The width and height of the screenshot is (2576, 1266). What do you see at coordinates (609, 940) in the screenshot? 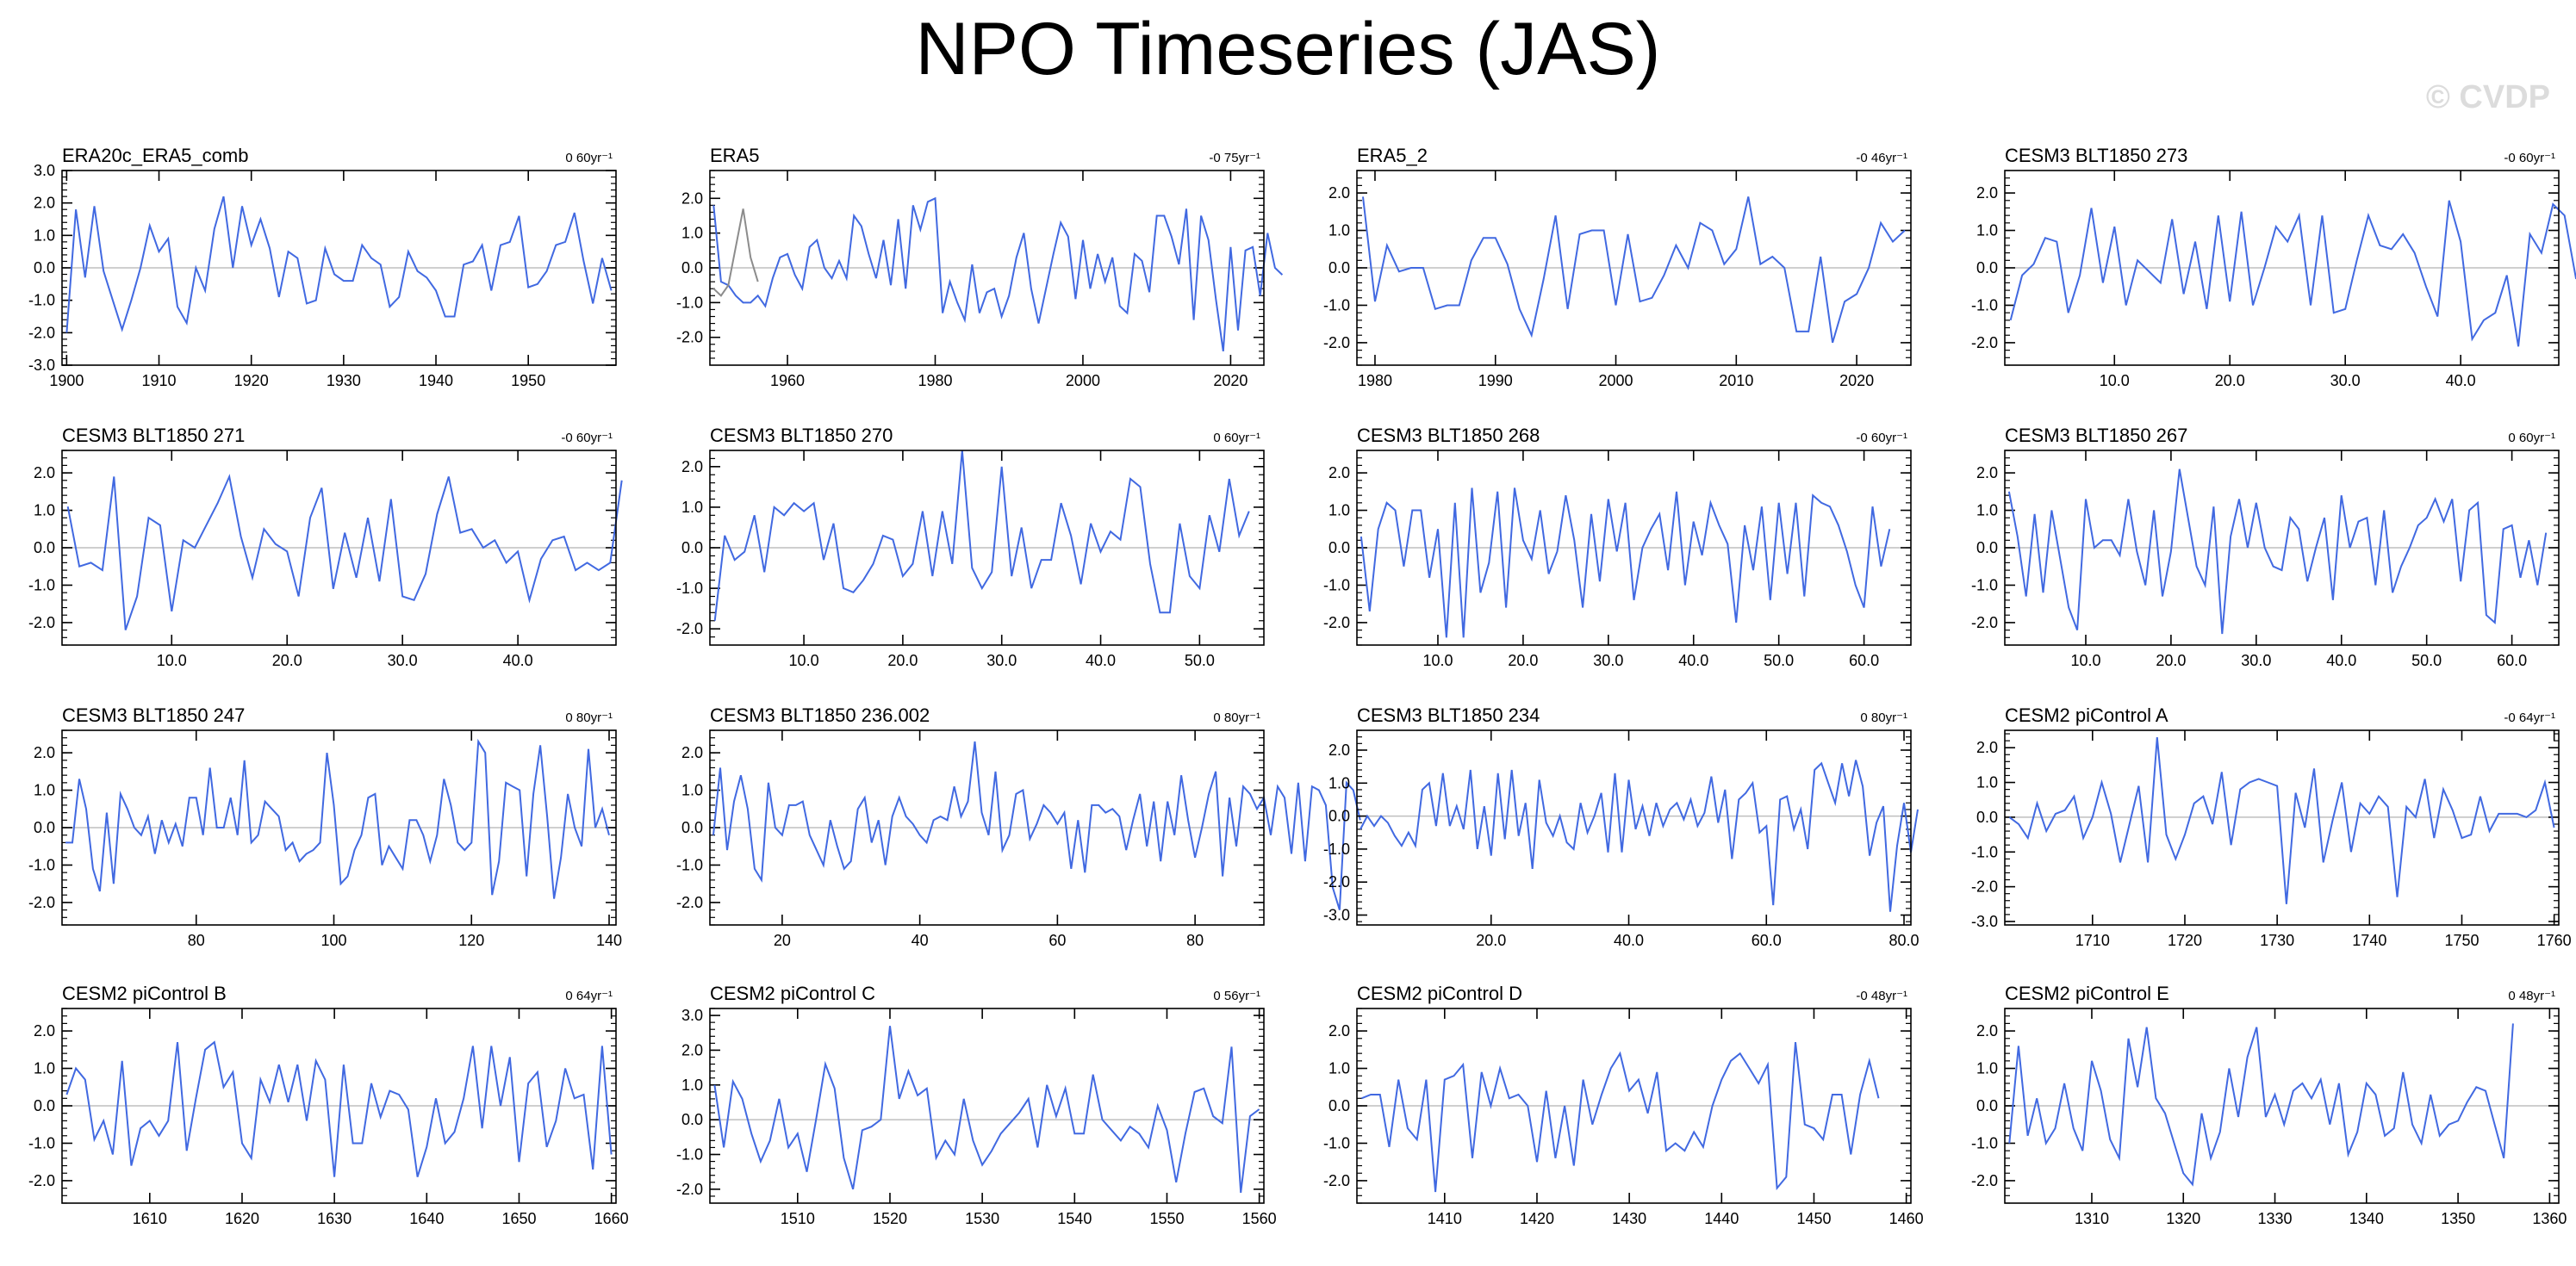
I see `x-tick-label: 140` at bounding box center [609, 940].